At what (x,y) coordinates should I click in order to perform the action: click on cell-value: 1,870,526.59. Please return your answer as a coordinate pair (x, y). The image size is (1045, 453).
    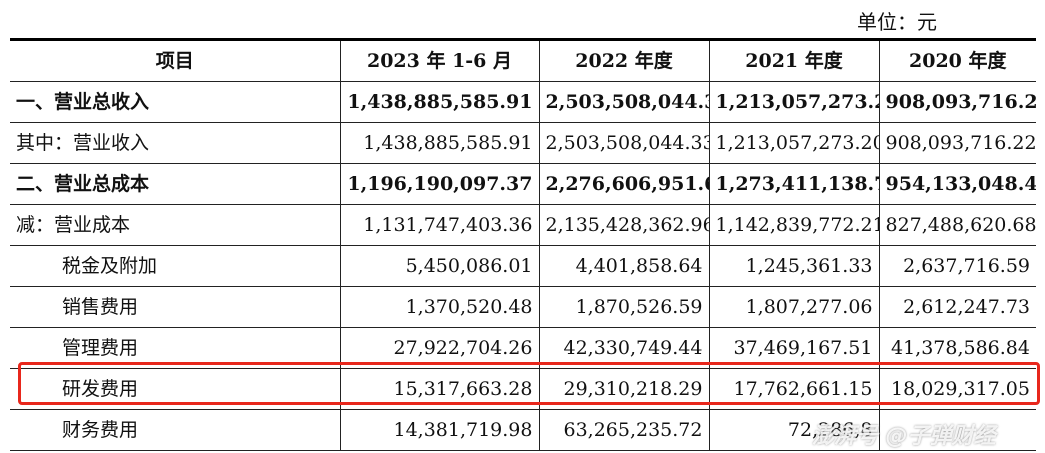
    Looking at the image, I should click on (624, 307).